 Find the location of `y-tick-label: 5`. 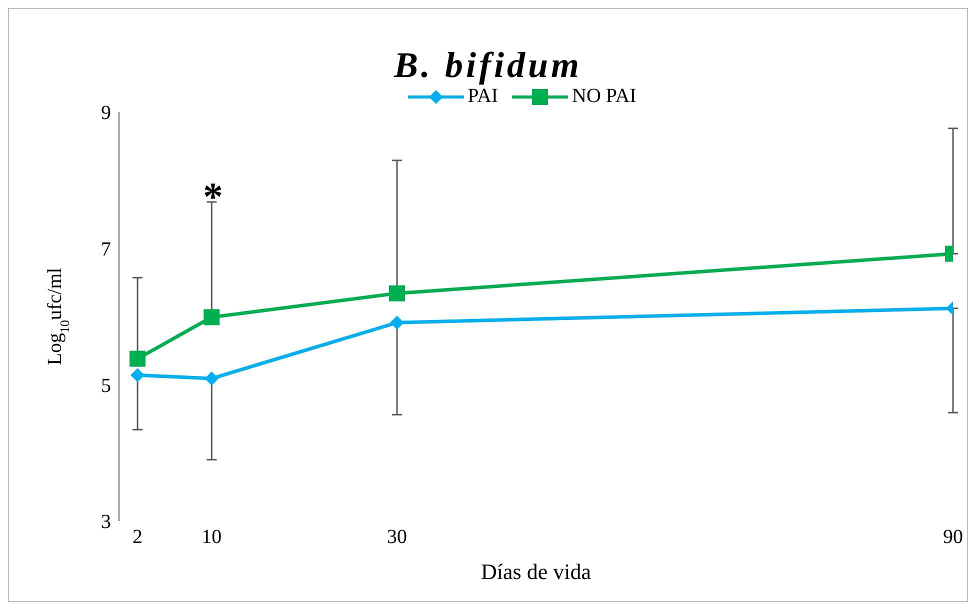

y-tick-label: 5 is located at coordinates (106, 385).